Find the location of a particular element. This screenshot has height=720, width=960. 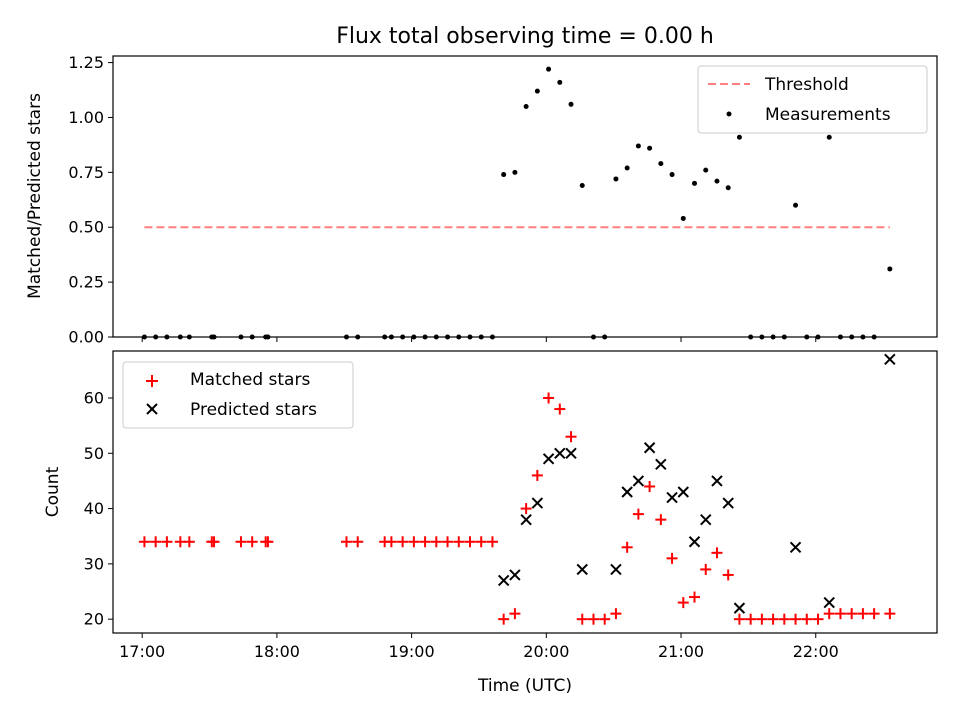

bottom-legend: Matched stars Predicted stars is located at coordinates (238, 395).